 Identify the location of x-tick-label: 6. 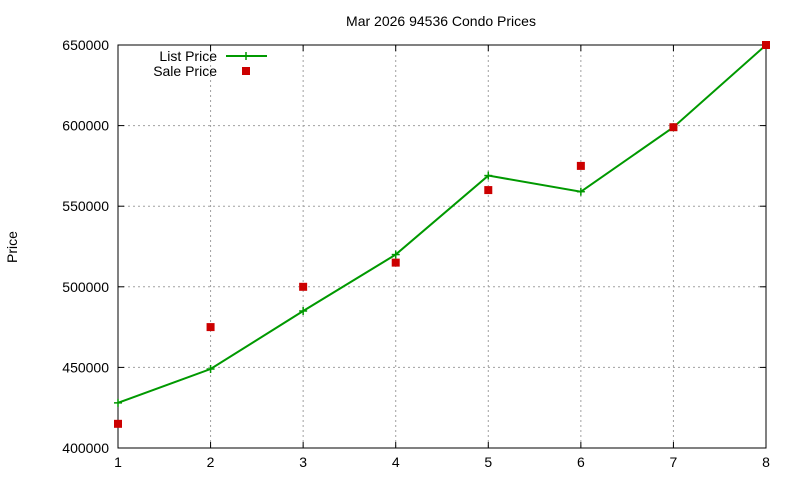
(581, 462).